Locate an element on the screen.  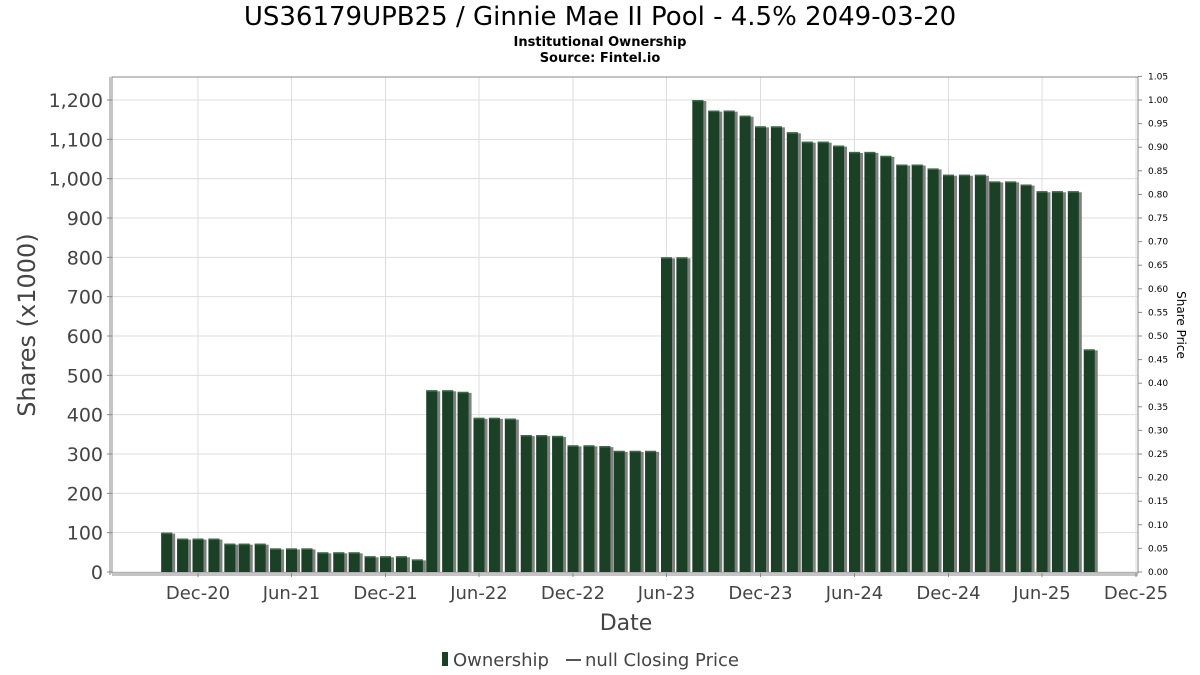
y2-tick-label: 0.45 is located at coordinates (1158, 361).